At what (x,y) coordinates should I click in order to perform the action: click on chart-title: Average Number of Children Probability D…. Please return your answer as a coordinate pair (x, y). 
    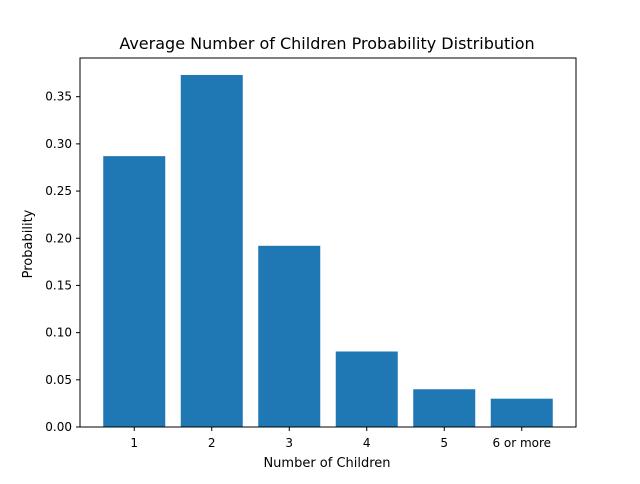
    Looking at the image, I should click on (326, 43).